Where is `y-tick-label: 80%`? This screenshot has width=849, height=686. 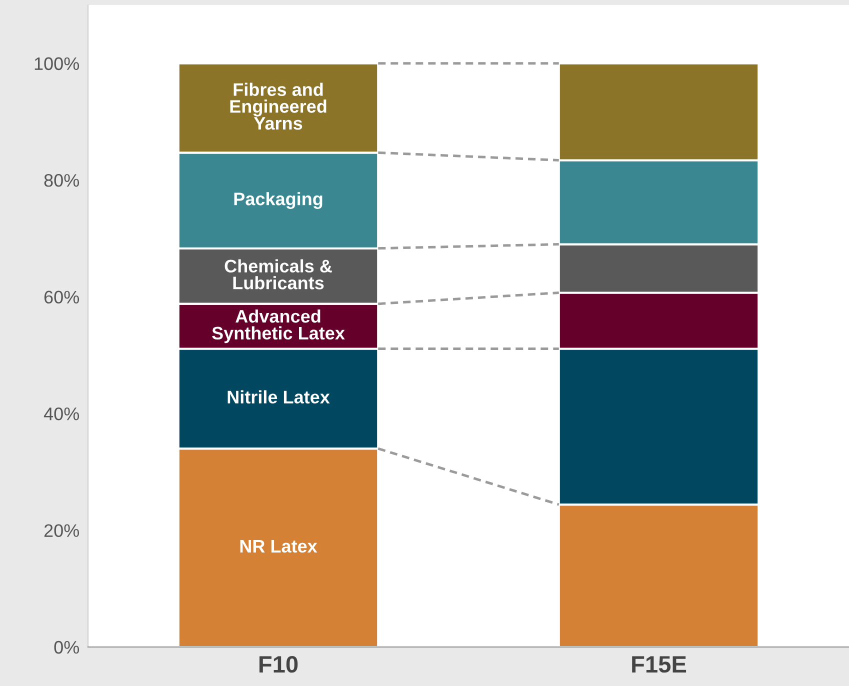
y-tick-label: 80% is located at coordinates (62, 180).